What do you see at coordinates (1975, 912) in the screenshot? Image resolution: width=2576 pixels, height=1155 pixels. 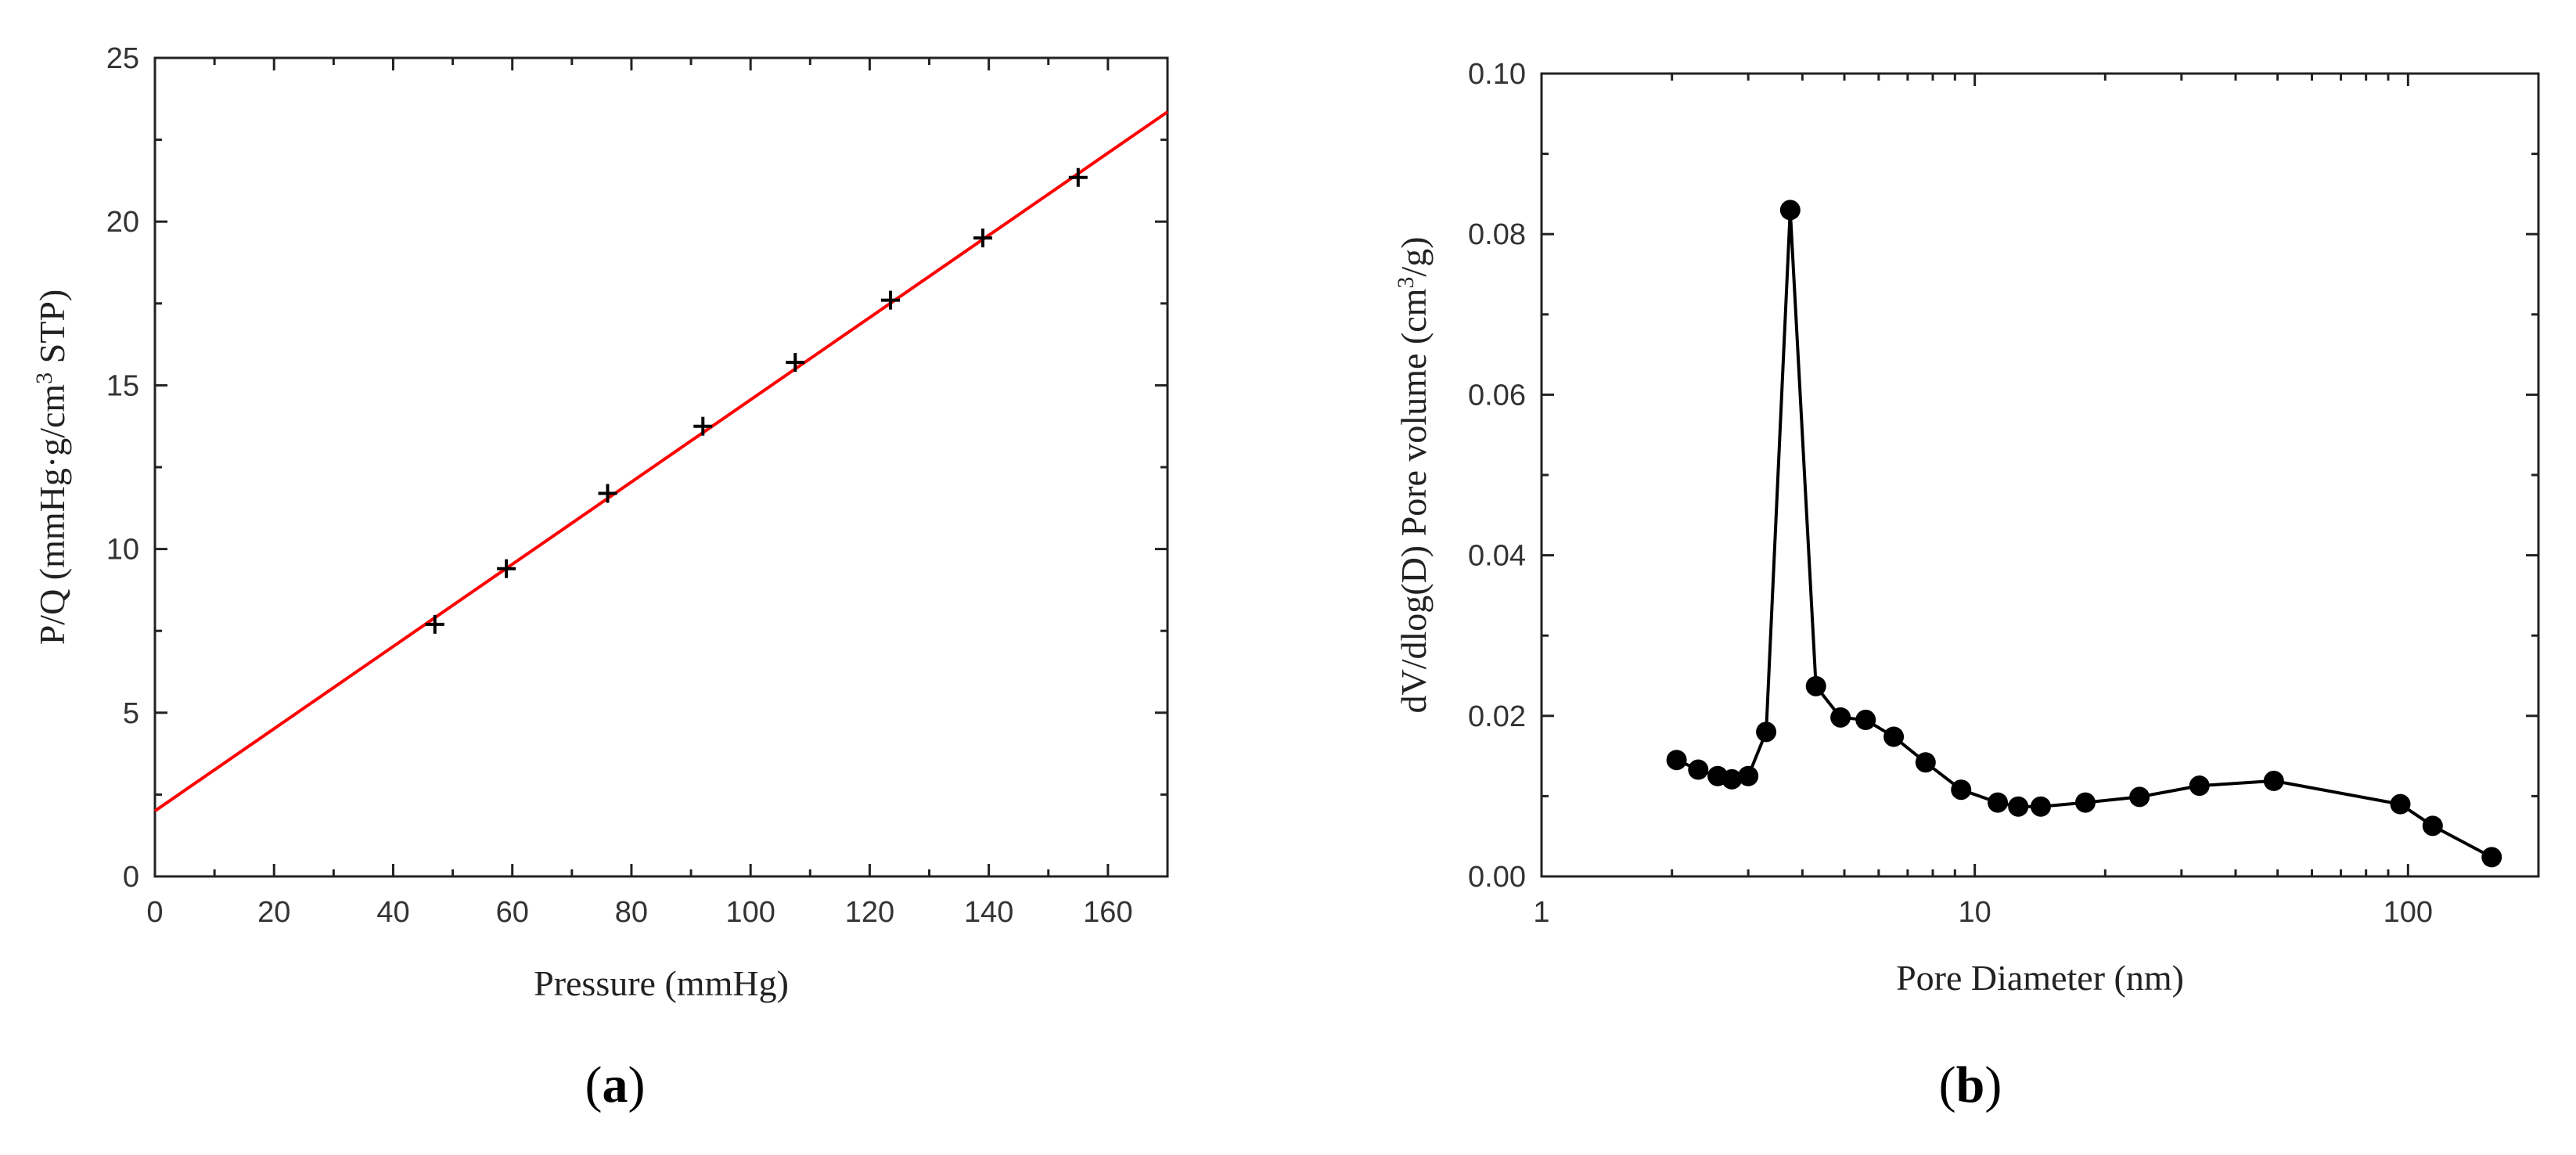 I see `panel-b-x-tick-label: 10` at bounding box center [1975, 912].